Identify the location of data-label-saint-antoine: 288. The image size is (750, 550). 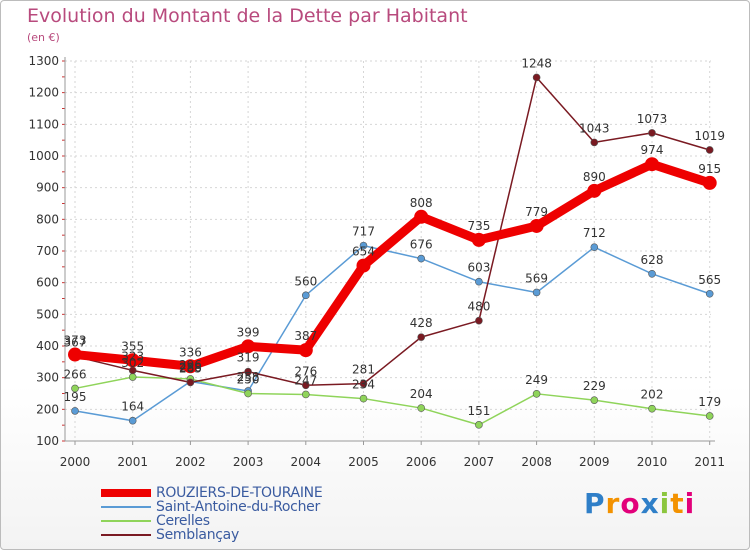
(190, 367).